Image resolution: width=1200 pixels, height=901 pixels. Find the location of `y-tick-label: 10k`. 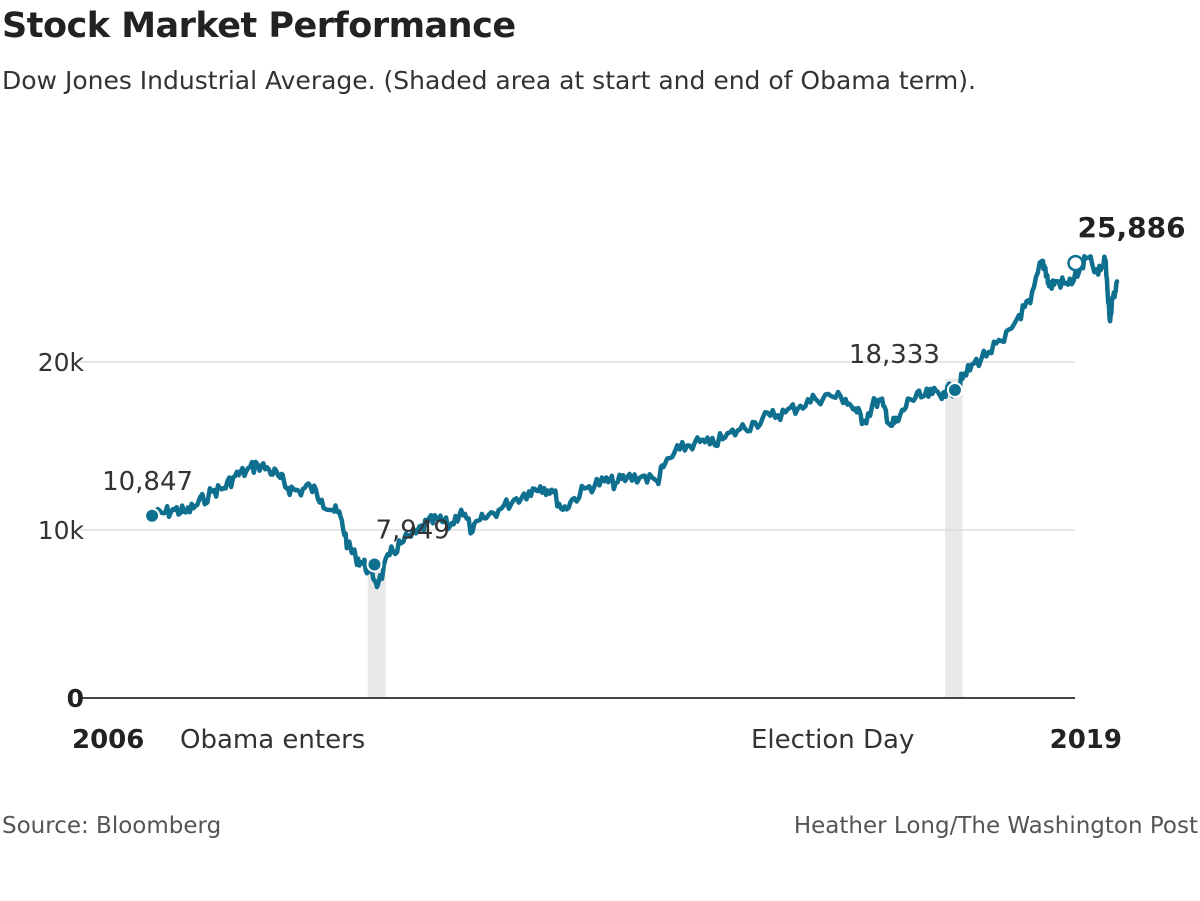

y-tick-label: 10k is located at coordinates (61, 530).